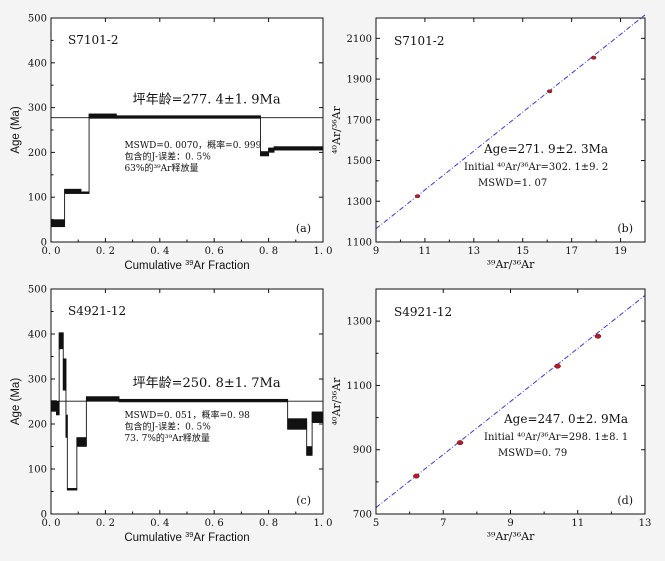  I want to click on statistics-annotation: 63%的³⁹Ar释放量, so click(161, 168).